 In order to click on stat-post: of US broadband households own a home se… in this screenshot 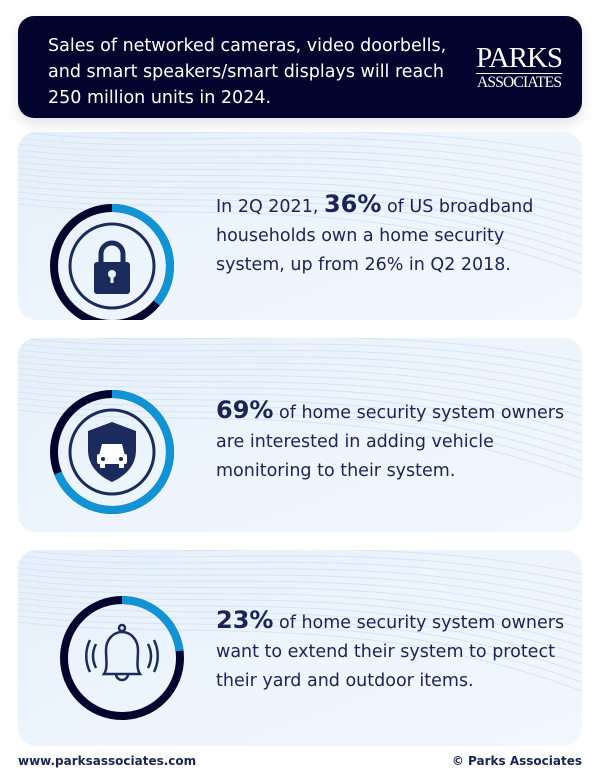, I will do `click(375, 236)`.